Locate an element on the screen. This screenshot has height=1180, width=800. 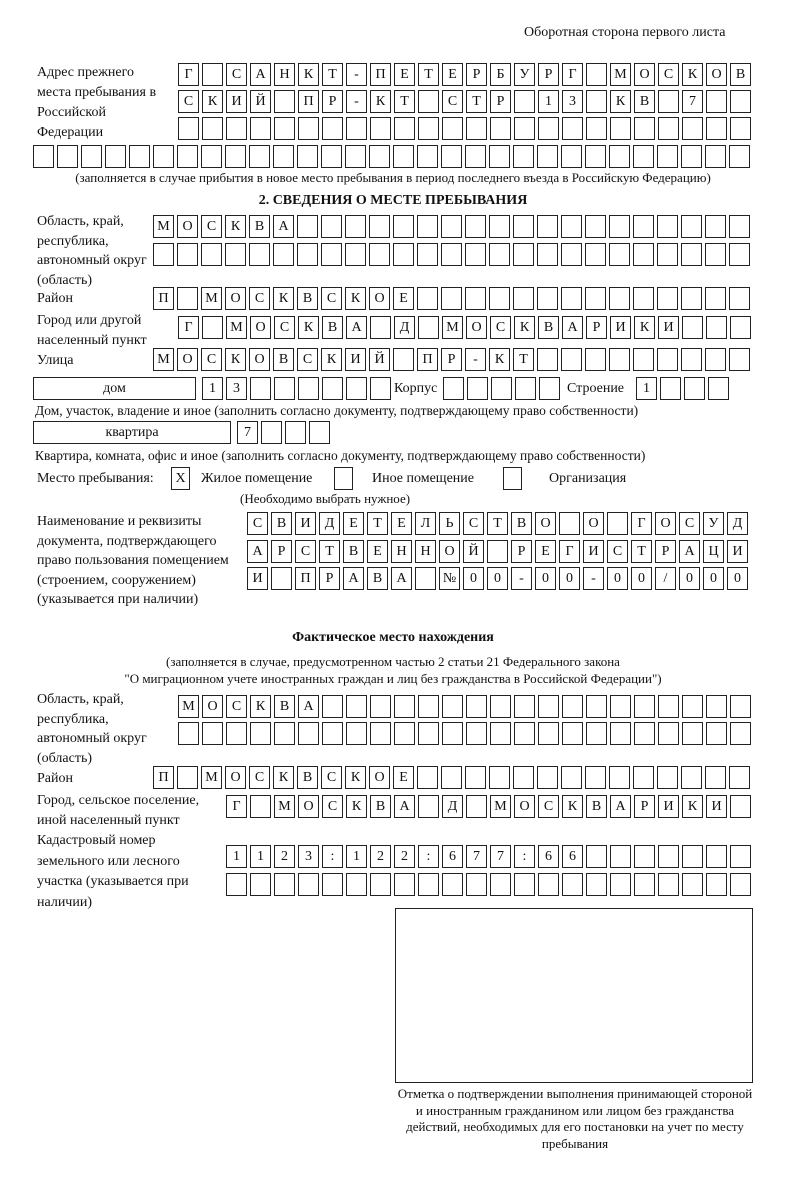
char-cell: А is located at coordinates (689, 551).